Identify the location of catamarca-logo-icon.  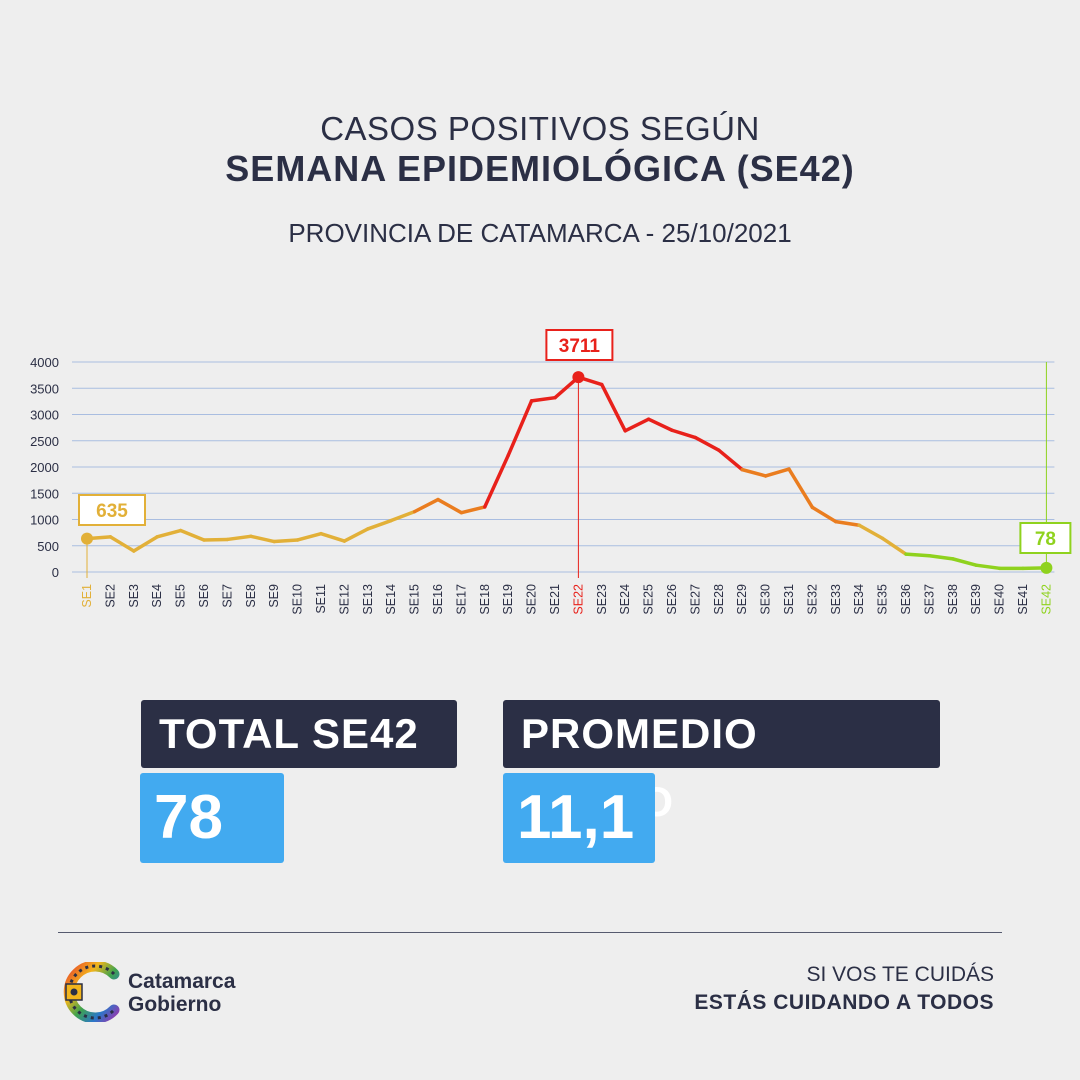
(91, 992).